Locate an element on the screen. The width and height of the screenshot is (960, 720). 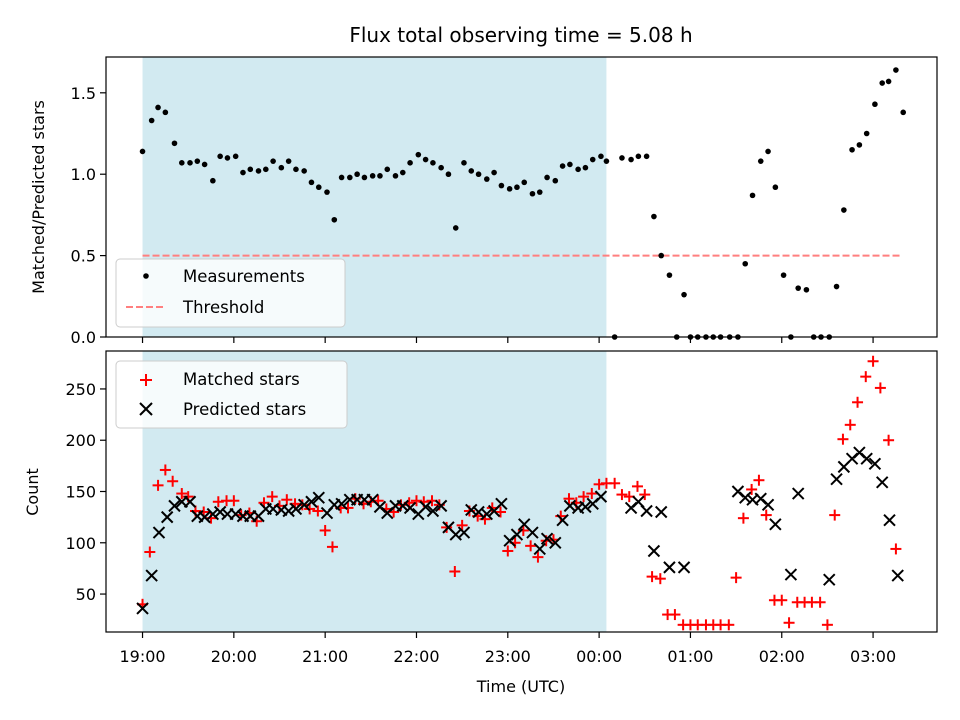
top-y-axis-label: Matched/Predicted stars is located at coordinates (38, 197).